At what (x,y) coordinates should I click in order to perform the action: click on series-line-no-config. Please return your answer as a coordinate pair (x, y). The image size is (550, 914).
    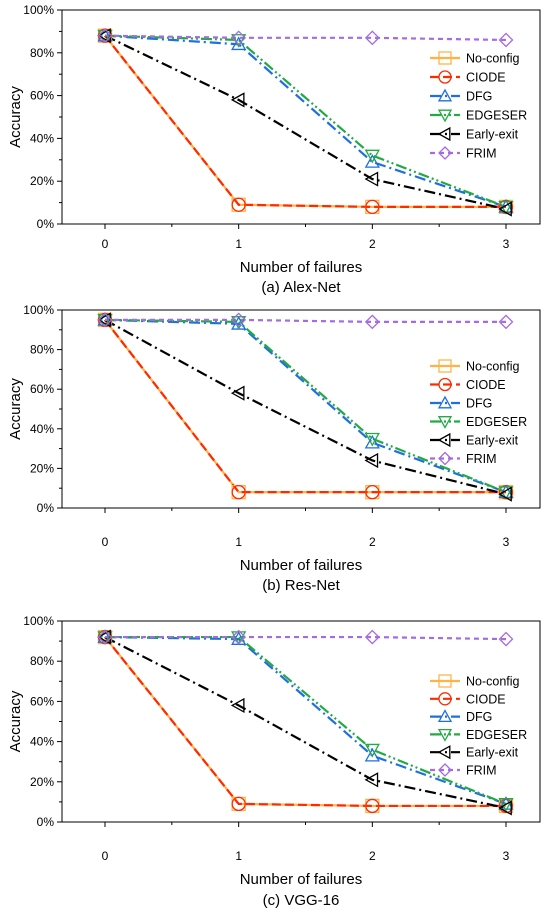
    Looking at the image, I should click on (305, 406).